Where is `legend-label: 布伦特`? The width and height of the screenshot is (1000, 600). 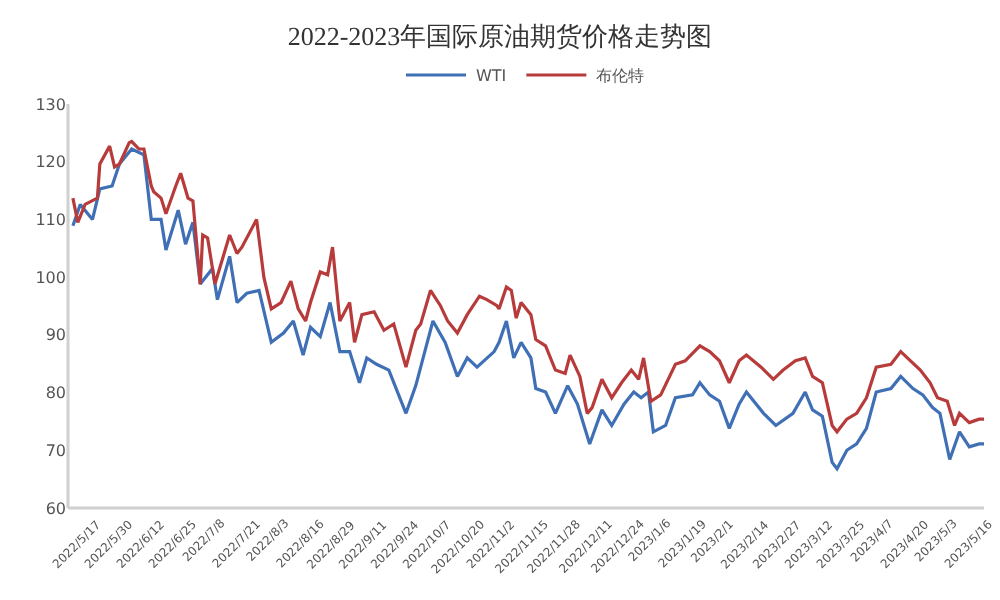
legend-label: 布伦特 is located at coordinates (620, 76).